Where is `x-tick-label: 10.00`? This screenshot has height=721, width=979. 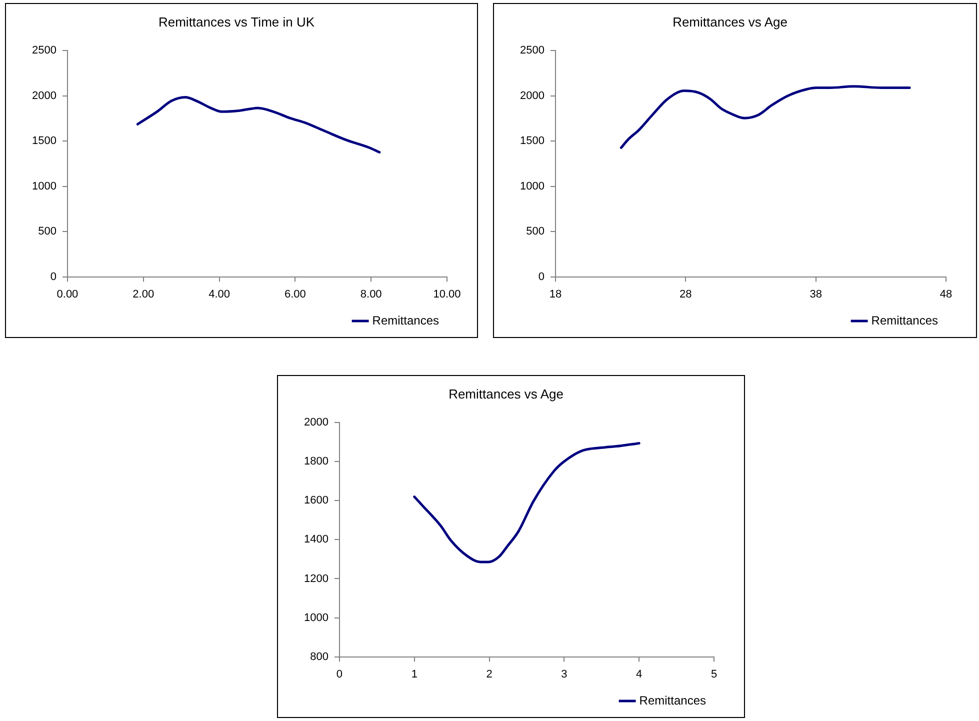
x-tick-label: 10.00 is located at coordinates (447, 294).